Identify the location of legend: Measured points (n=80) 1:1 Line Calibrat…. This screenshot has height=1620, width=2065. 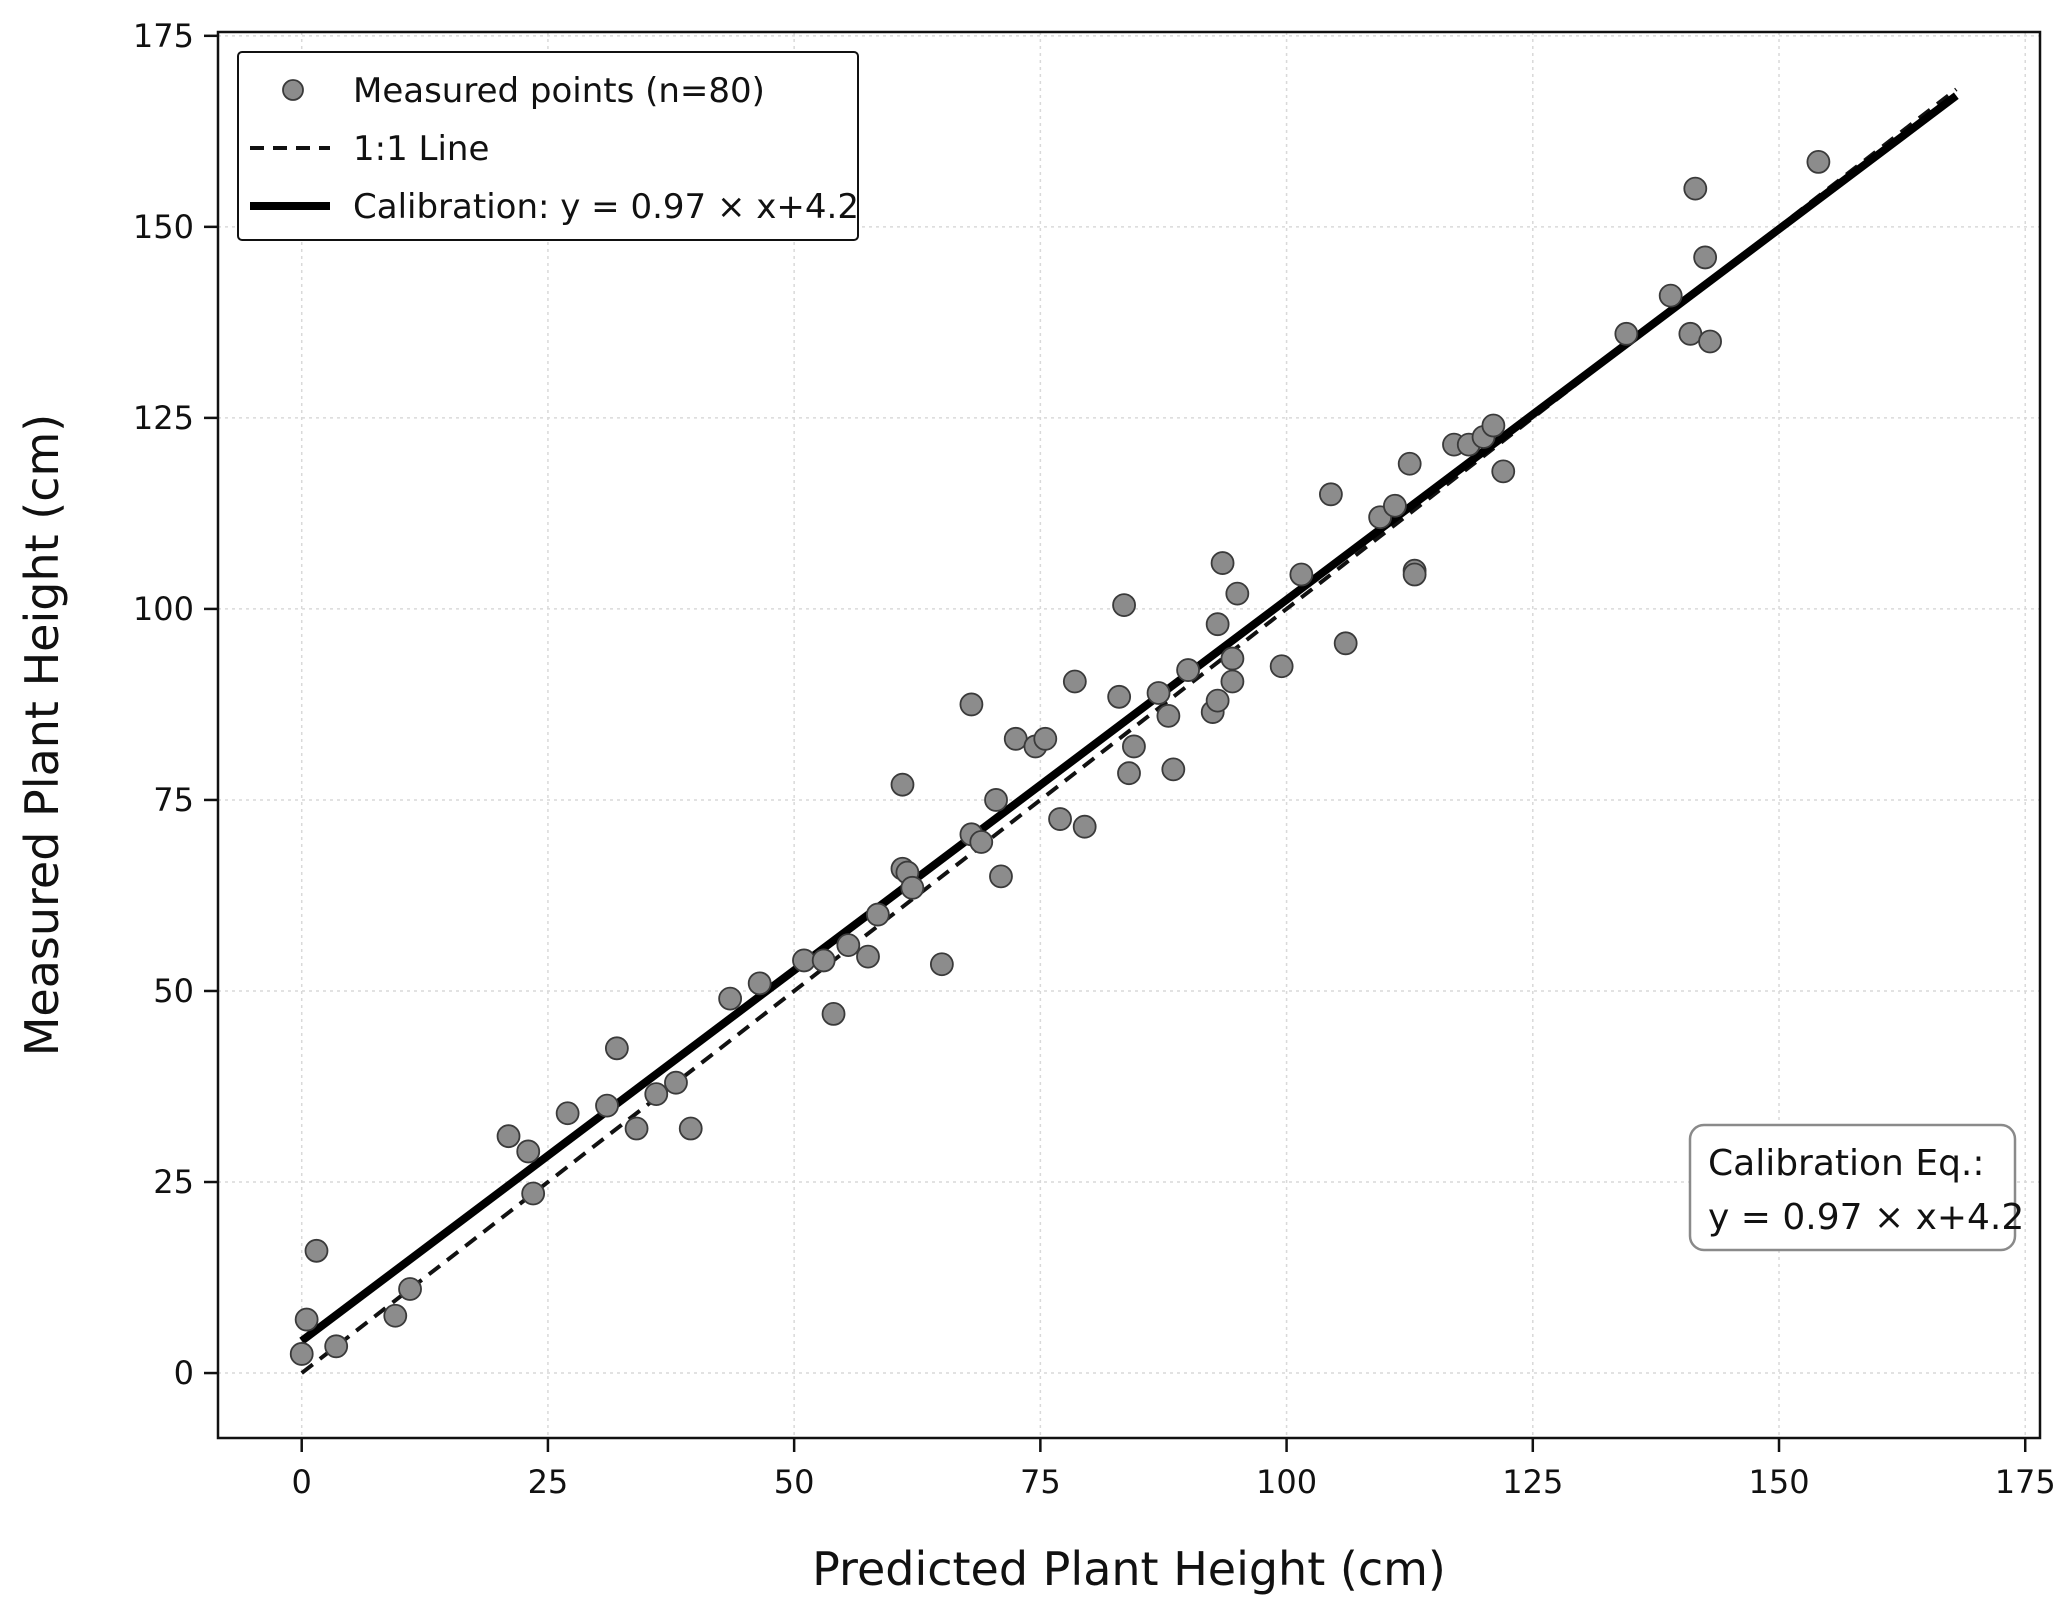
(548, 146).